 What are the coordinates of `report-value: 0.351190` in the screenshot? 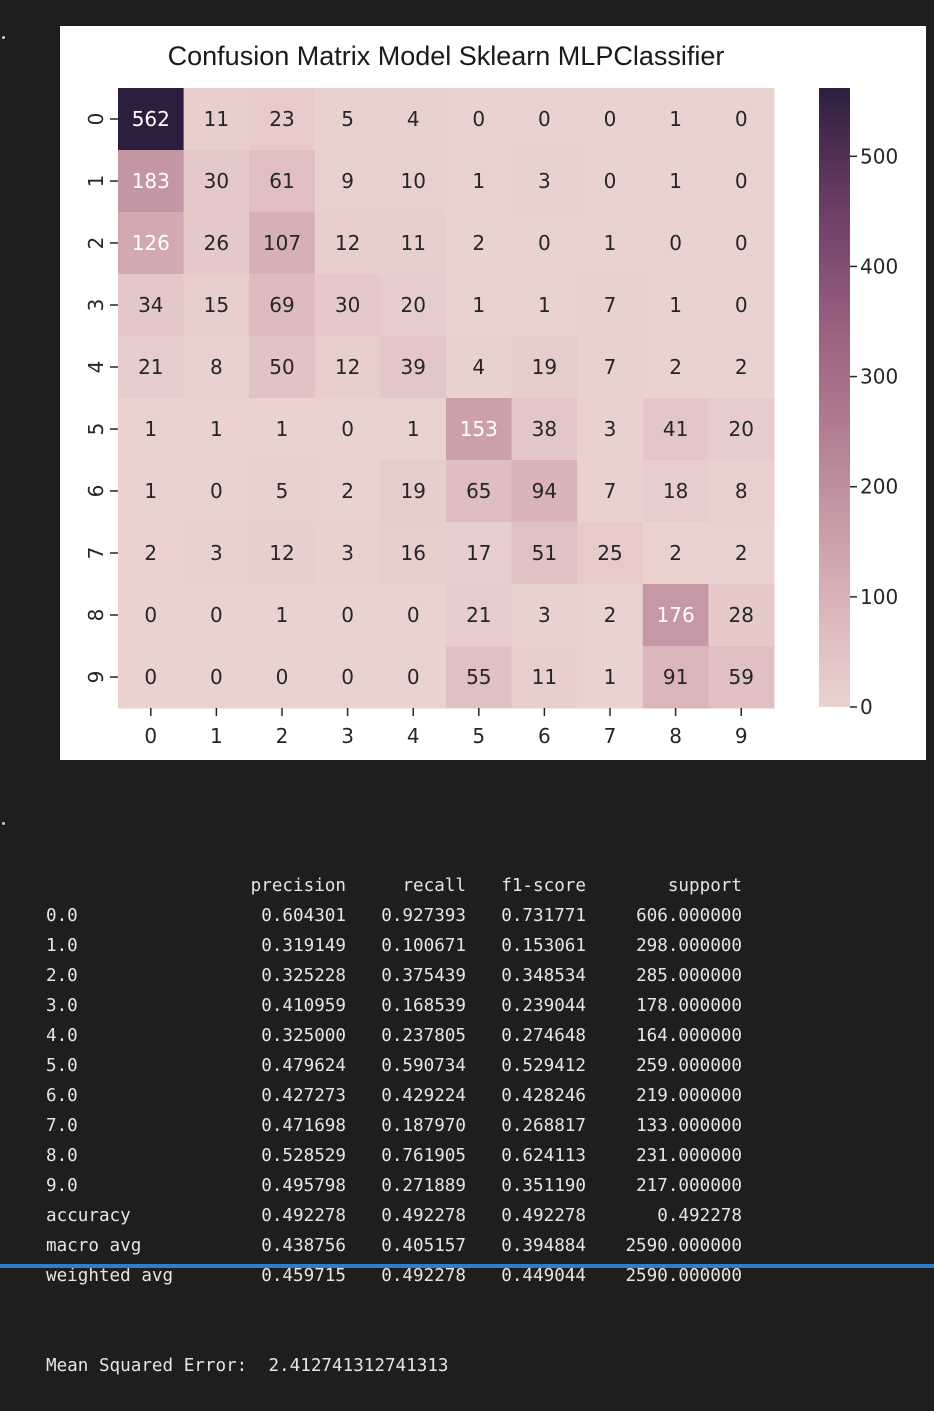 It's located at (543, 1186).